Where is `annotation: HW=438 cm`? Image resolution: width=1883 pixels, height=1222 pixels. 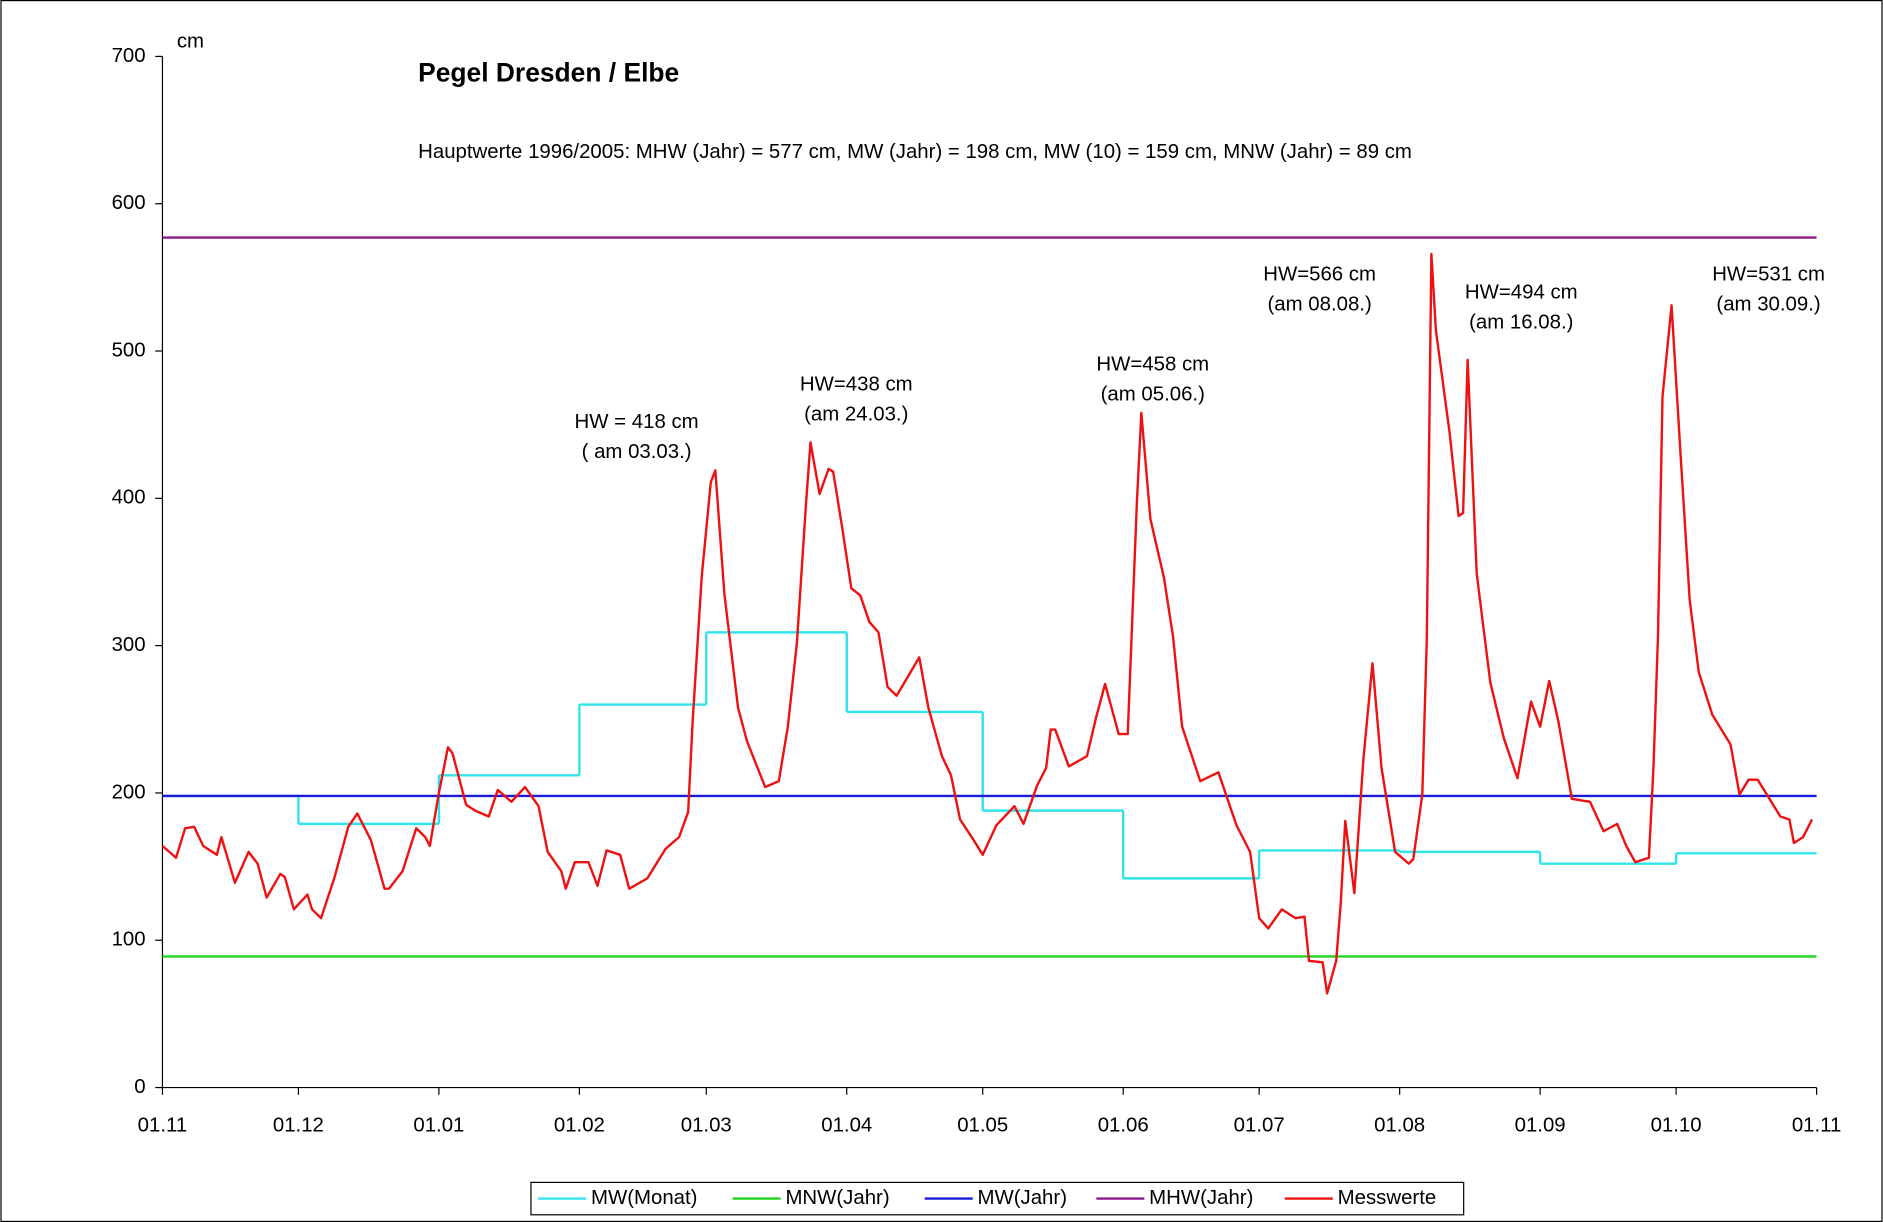
annotation: HW=438 cm is located at coordinates (856, 385).